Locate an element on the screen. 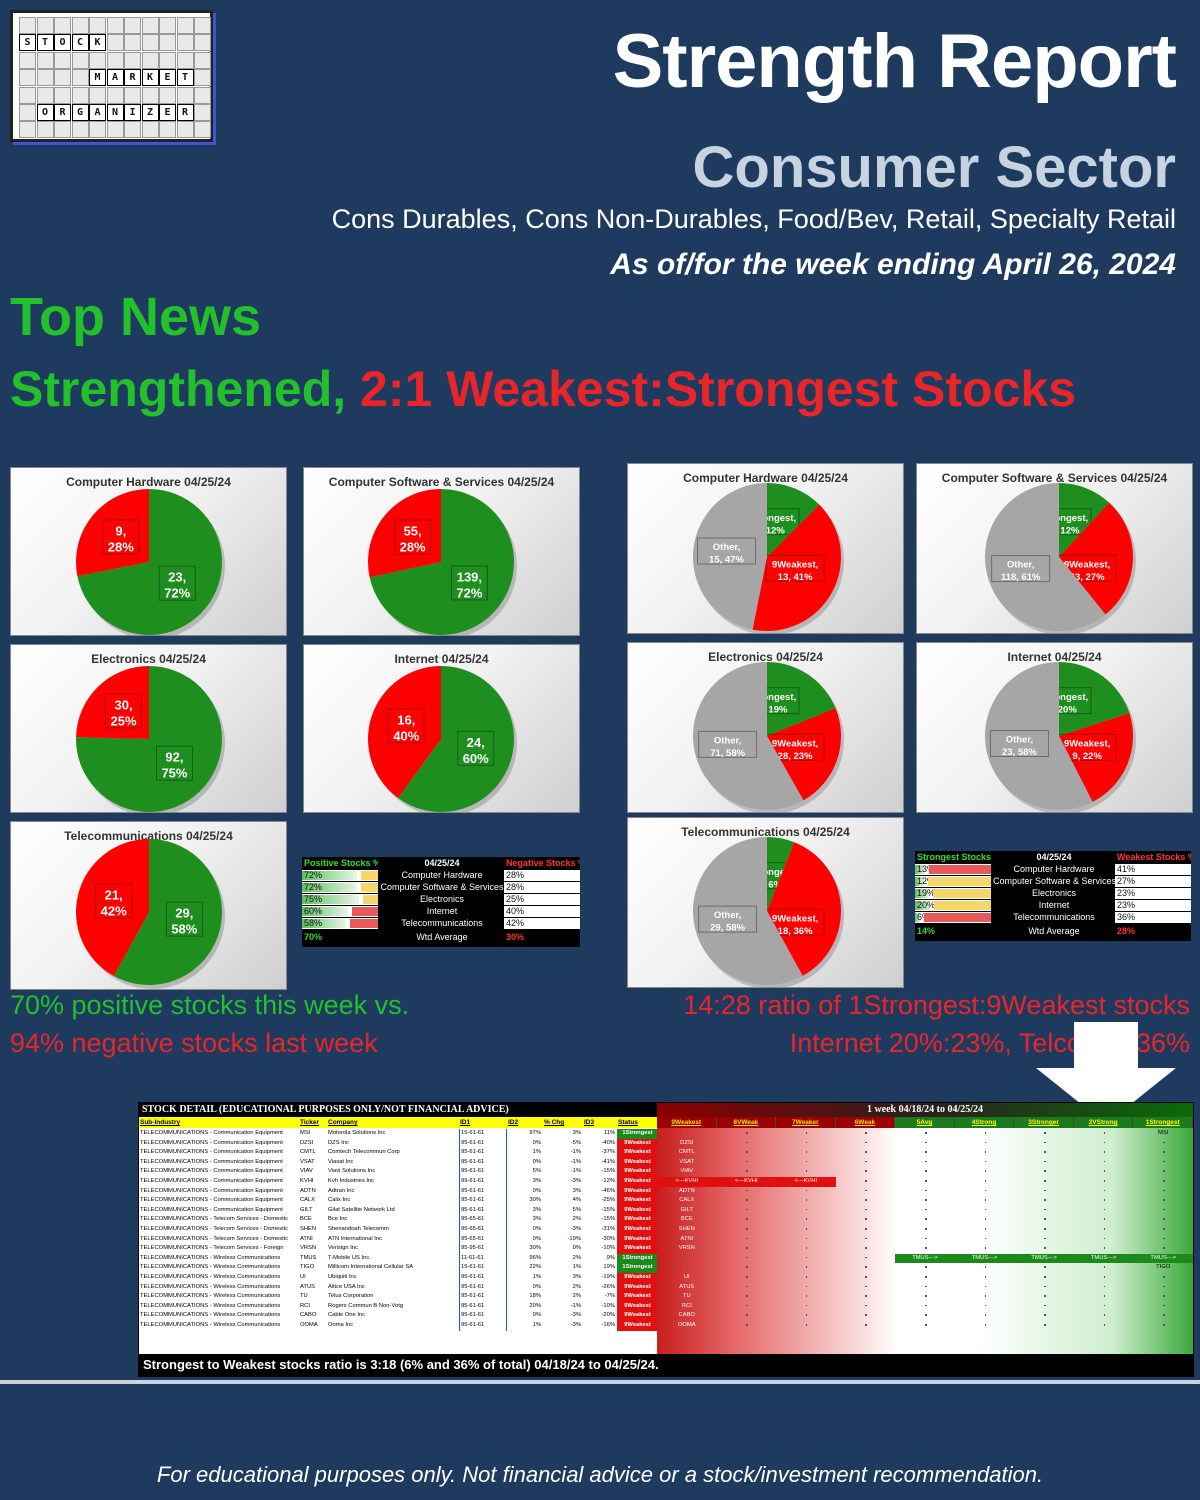  detail-cell: -20% is located at coordinates (608, 1315).